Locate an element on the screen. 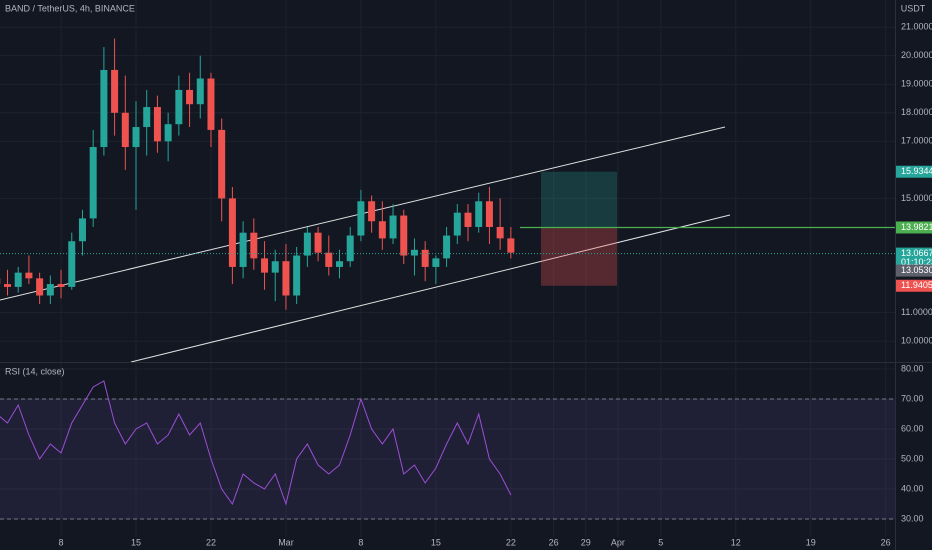  x-tick-label: 19 is located at coordinates (811, 542).